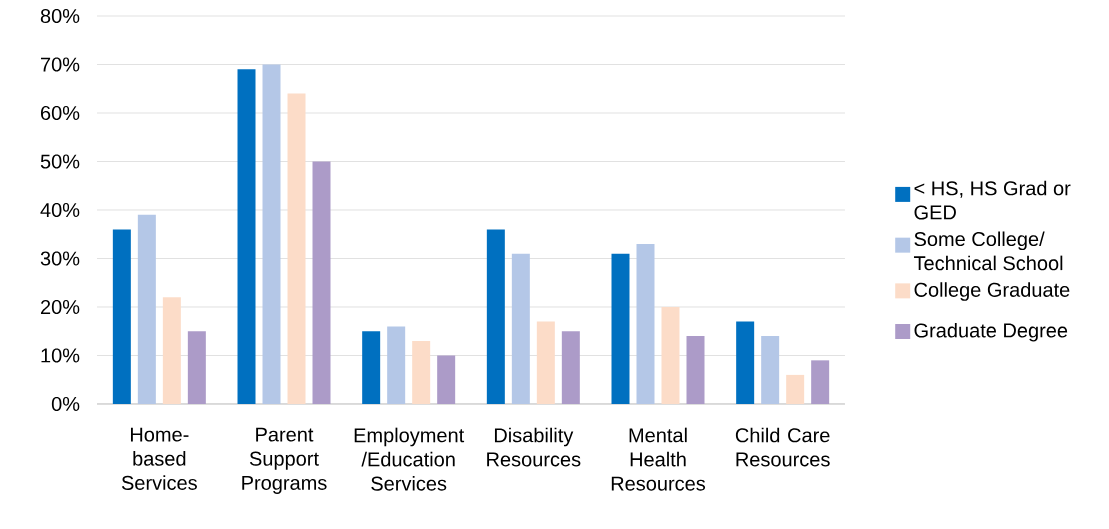  Describe the element at coordinates (991, 332) in the screenshot. I see `legend-label: Graduate Degree` at that location.